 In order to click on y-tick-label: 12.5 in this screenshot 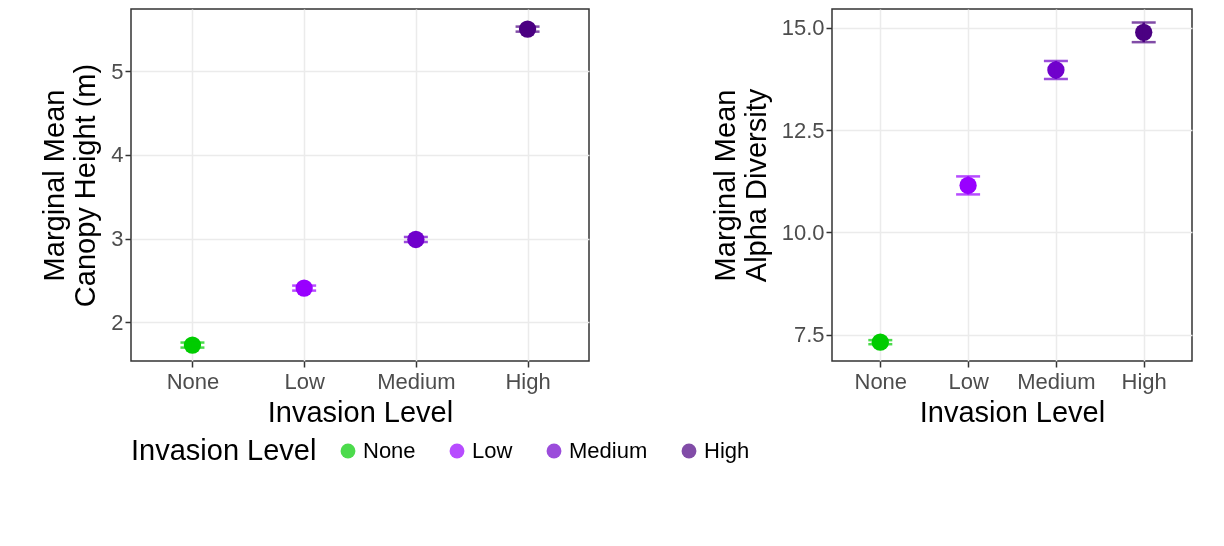, I will do `click(803, 130)`.